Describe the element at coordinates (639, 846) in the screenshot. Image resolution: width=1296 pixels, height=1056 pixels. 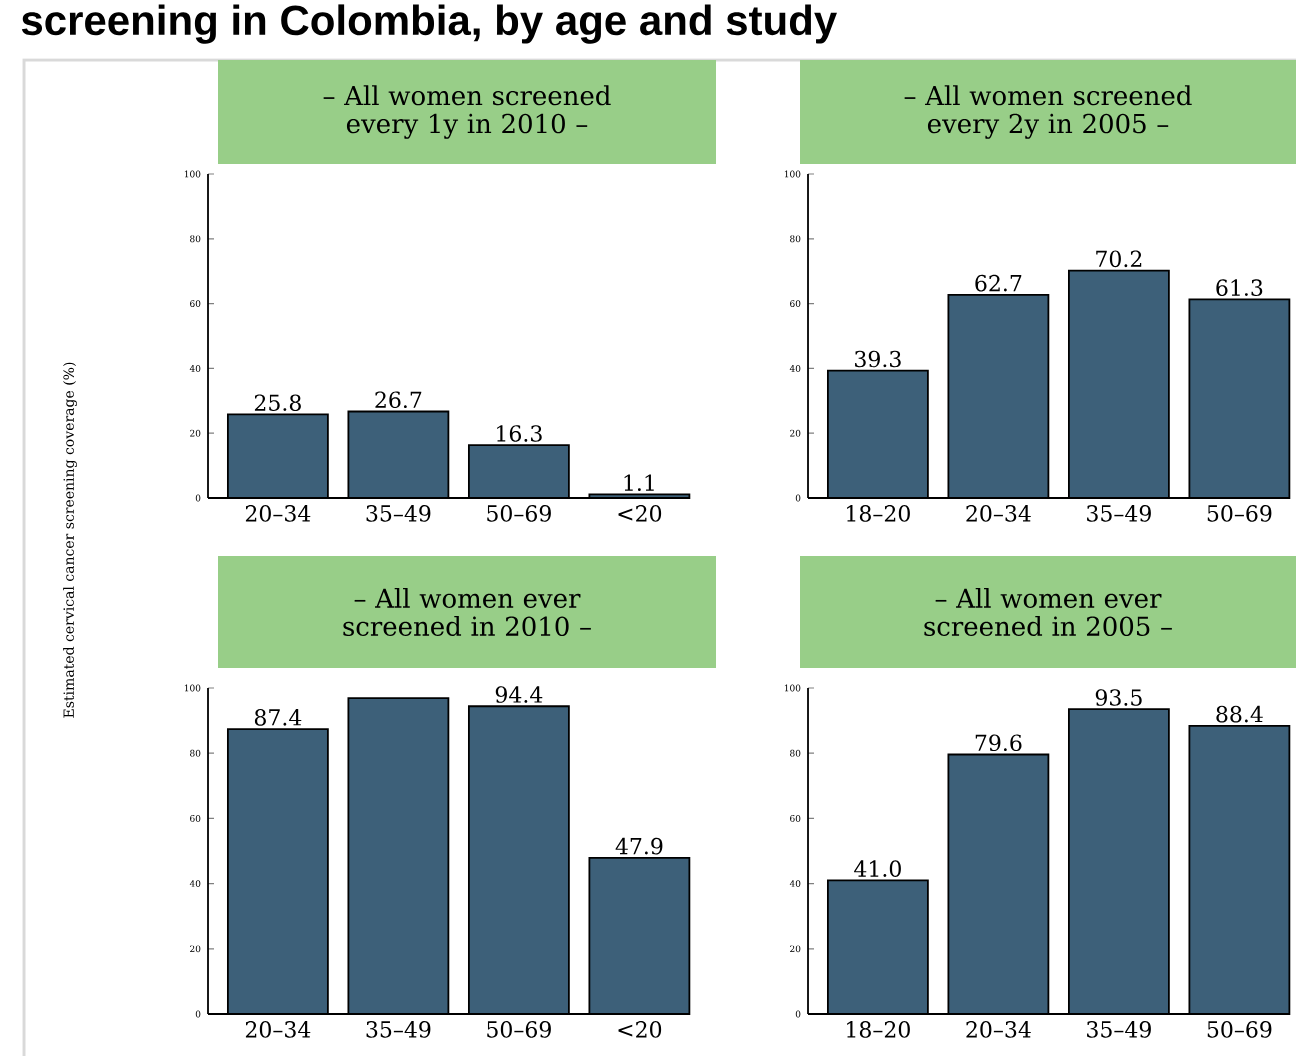
I see `data-label: 47.9` at that location.